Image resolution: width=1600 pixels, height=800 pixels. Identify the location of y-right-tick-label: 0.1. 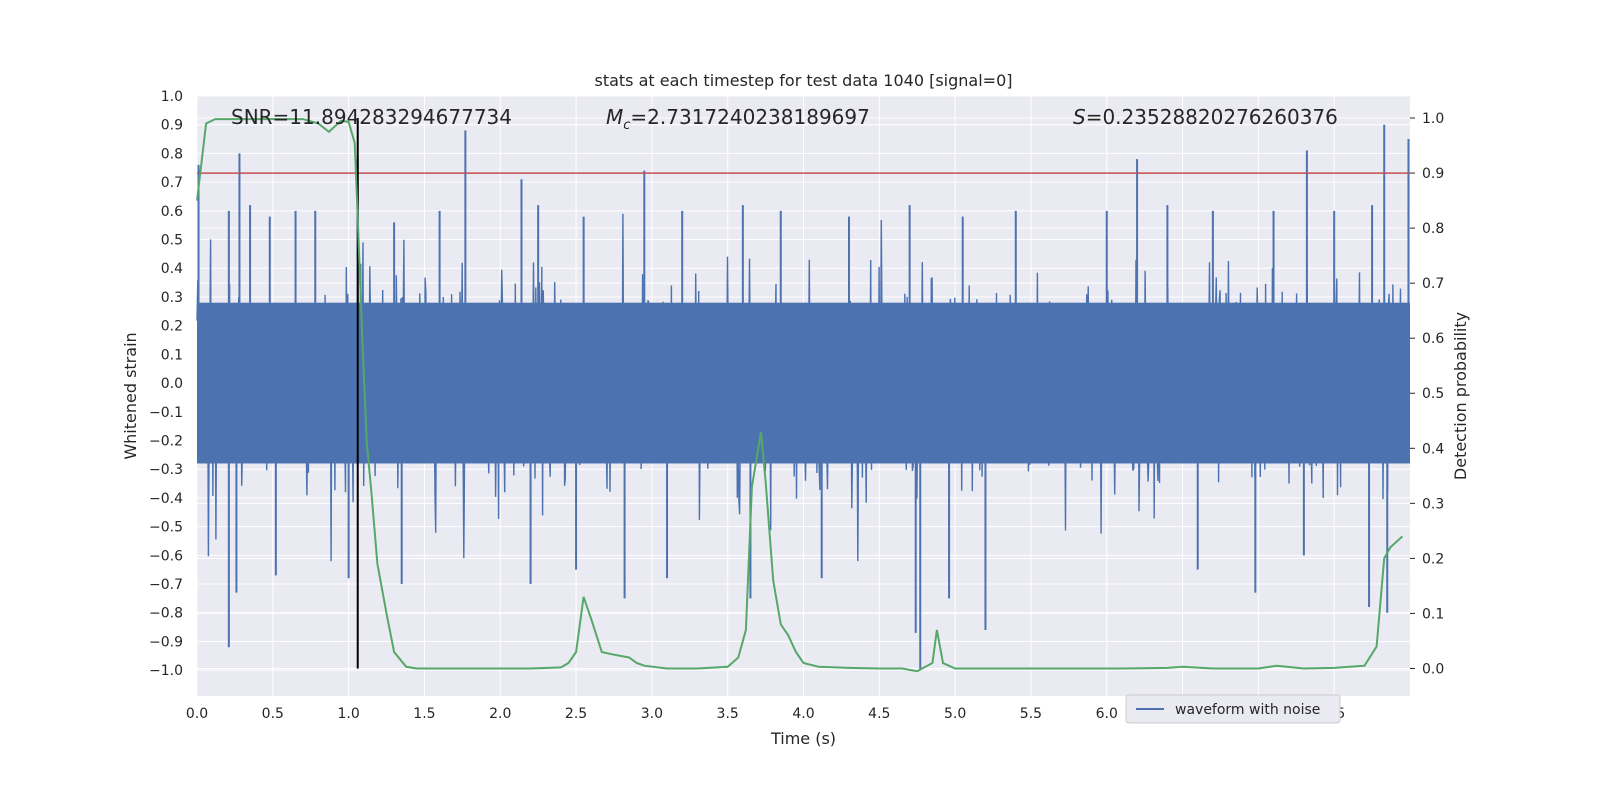
(1433, 614).